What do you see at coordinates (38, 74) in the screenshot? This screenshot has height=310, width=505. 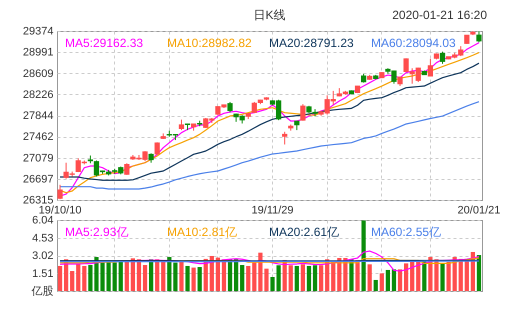 I see `y-tick-label: 28609` at bounding box center [38, 74].